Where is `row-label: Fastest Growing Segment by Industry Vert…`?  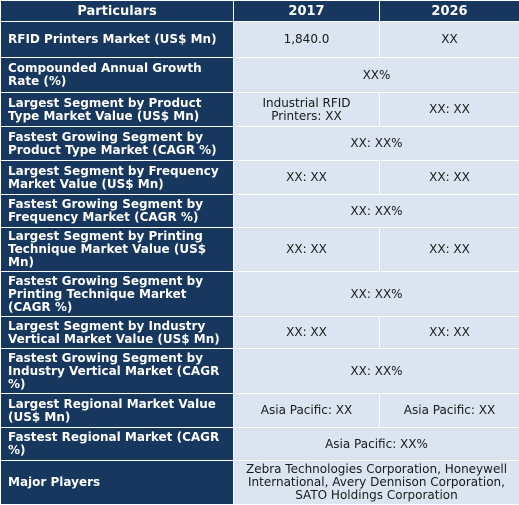 row-label: Fastest Growing Segment by Industry Vert… is located at coordinates (117, 371).